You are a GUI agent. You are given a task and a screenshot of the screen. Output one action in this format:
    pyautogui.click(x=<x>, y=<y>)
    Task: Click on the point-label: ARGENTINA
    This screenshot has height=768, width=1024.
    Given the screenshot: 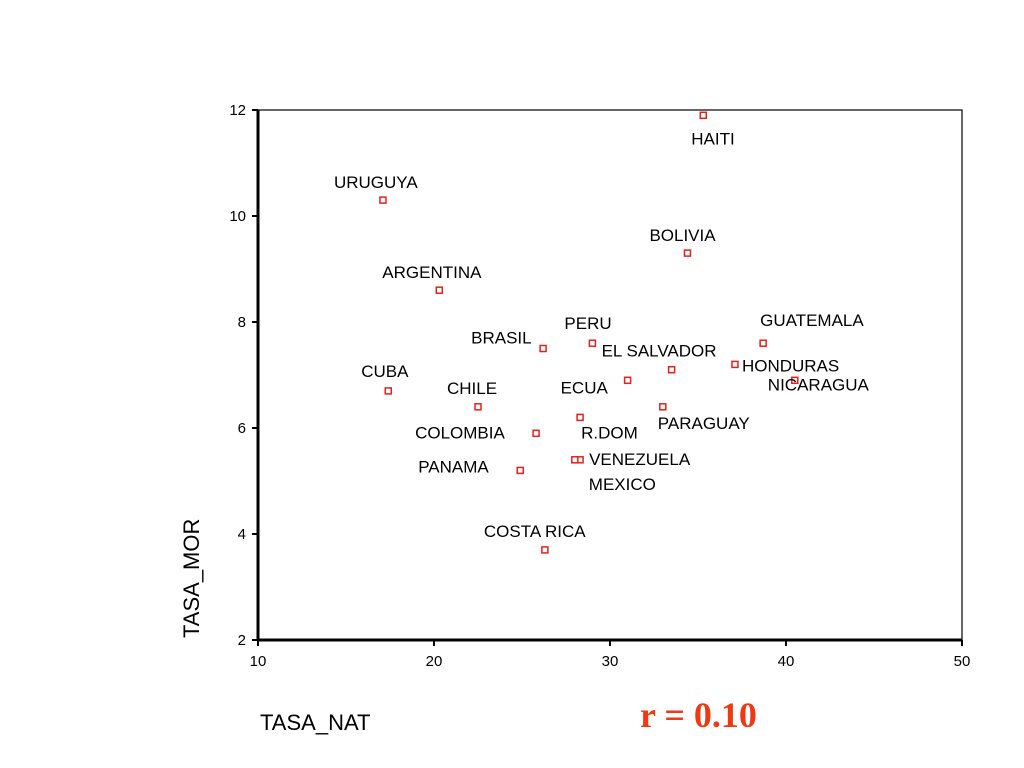 What is the action you would take?
    pyautogui.click(x=432, y=272)
    